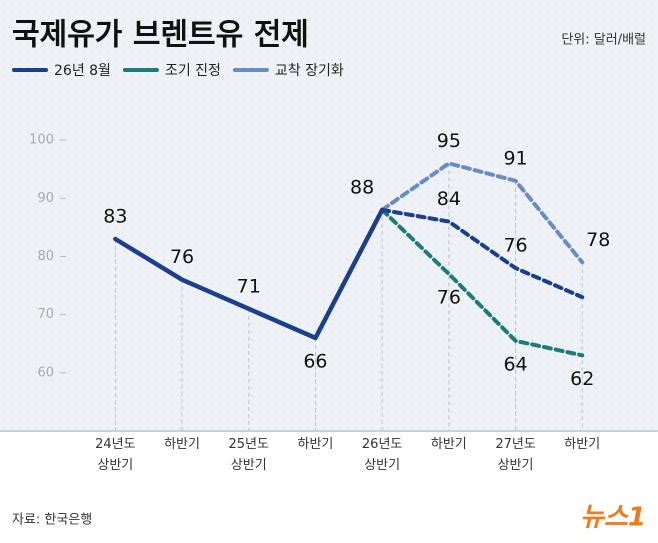 This screenshot has width=658, height=543. What do you see at coordinates (582, 379) in the screenshot?
I see `value-label: 62` at bounding box center [582, 379].